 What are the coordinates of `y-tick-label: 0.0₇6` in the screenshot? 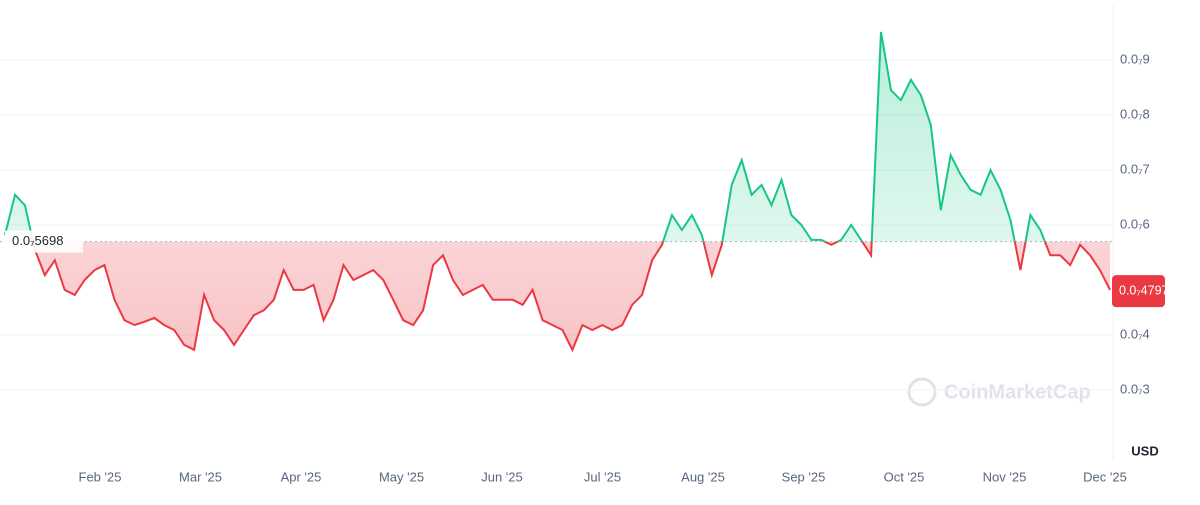 It's located at (1135, 223).